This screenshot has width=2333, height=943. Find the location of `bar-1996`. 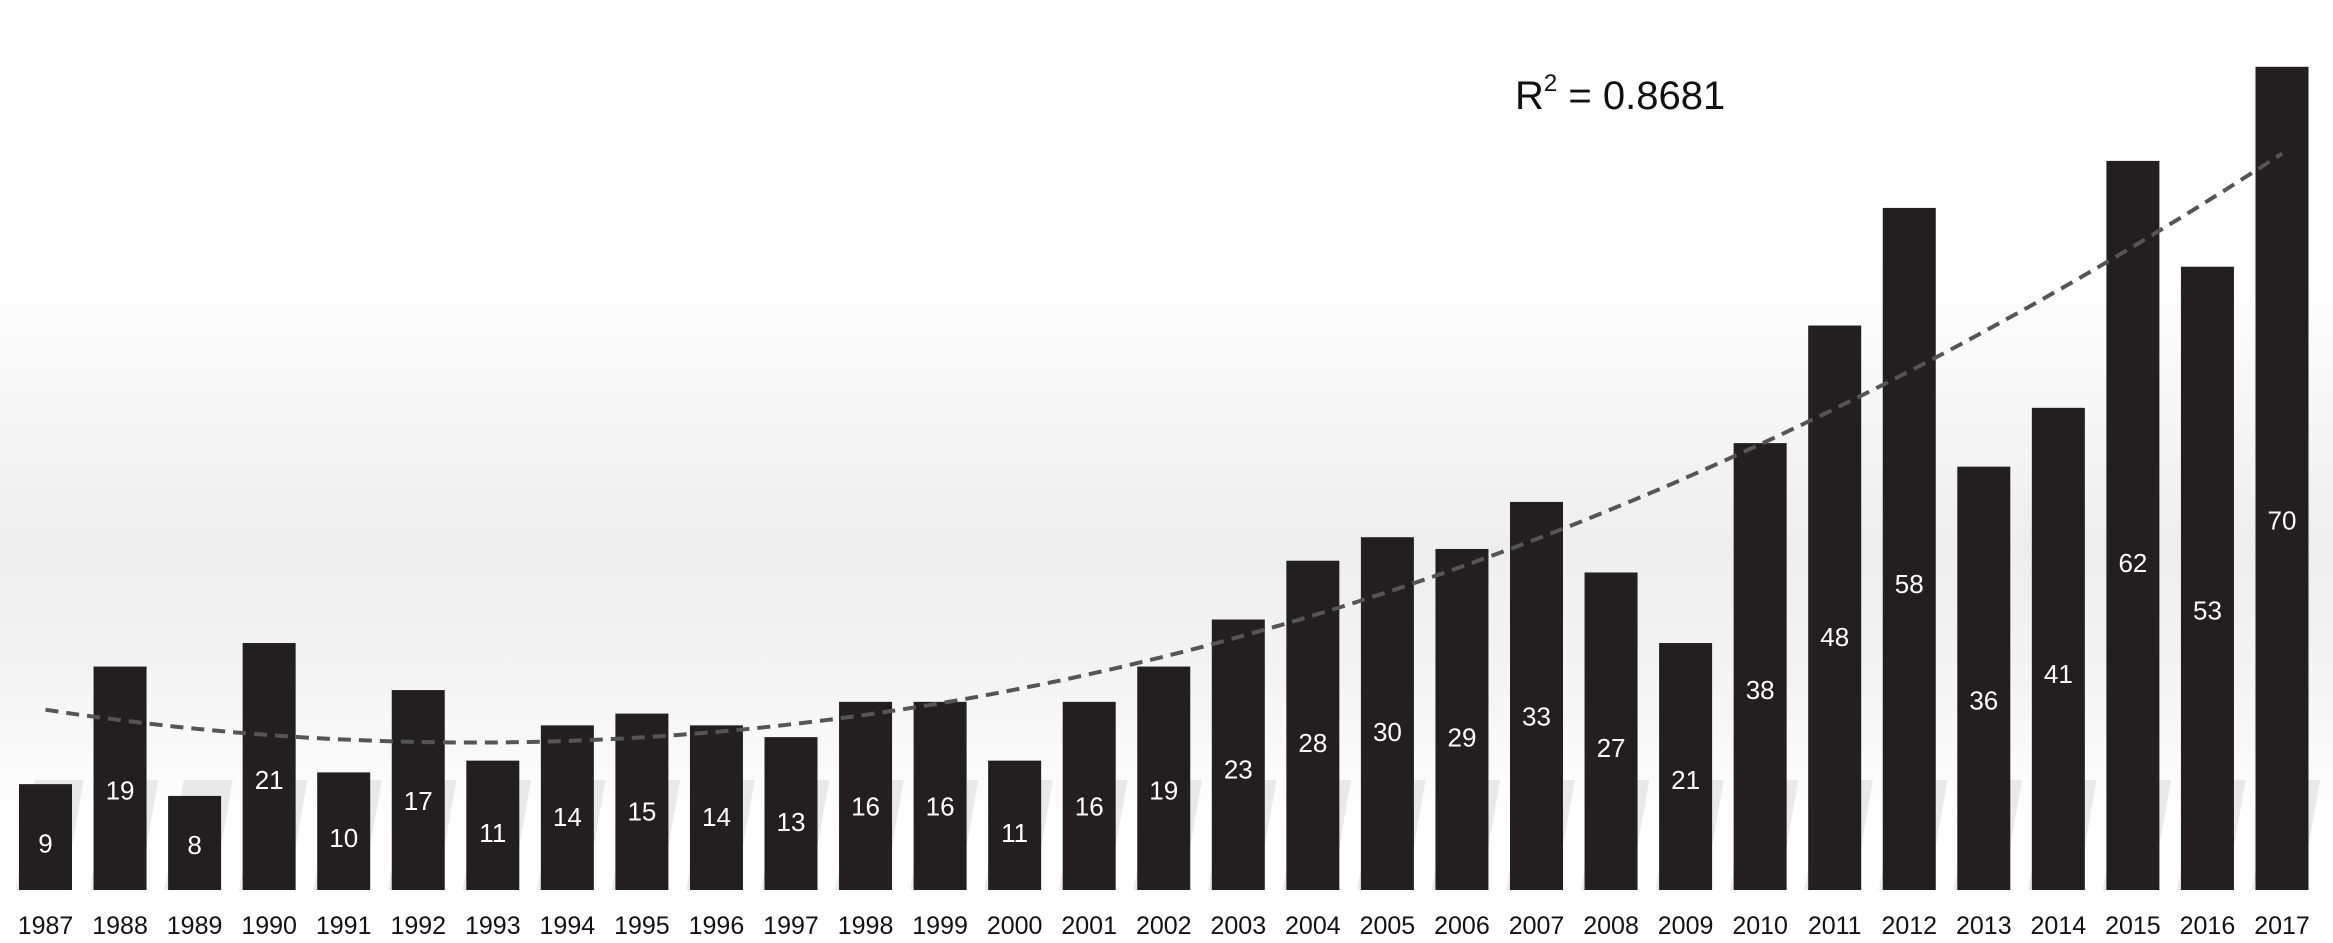

bar-1996 is located at coordinates (716, 807).